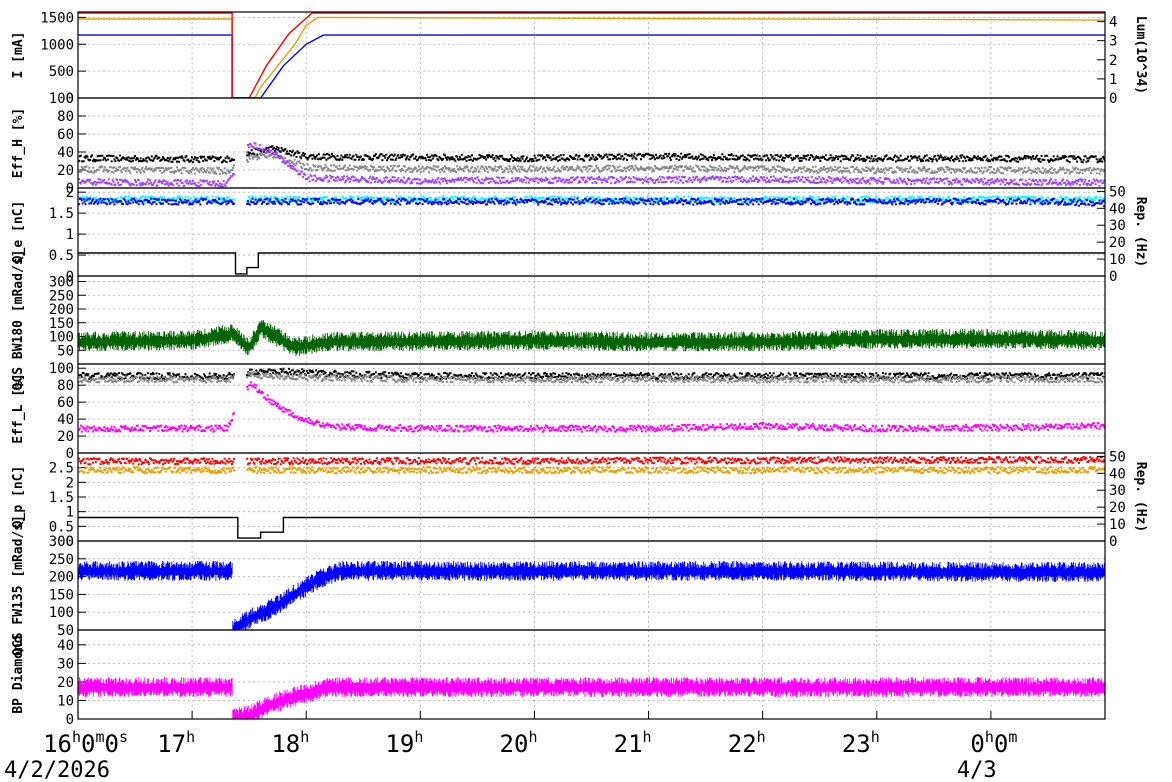 Image resolution: width=1172 pixels, height=782 pixels. Describe the element at coordinates (628, 744) in the screenshot. I see `x-tick-label: 21` at that location.